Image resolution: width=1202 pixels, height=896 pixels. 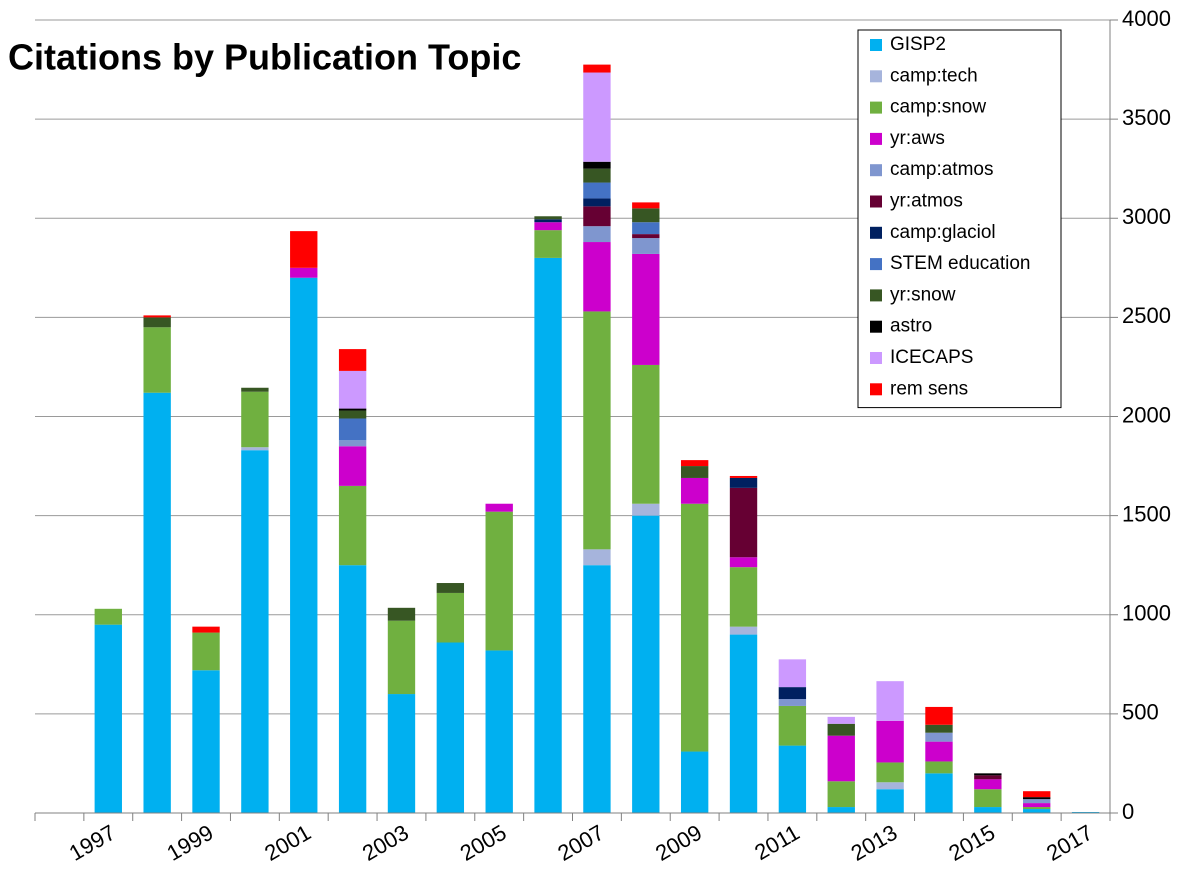 What do you see at coordinates (918, 44) in the screenshot?
I see `legend-label: GISP2` at bounding box center [918, 44].